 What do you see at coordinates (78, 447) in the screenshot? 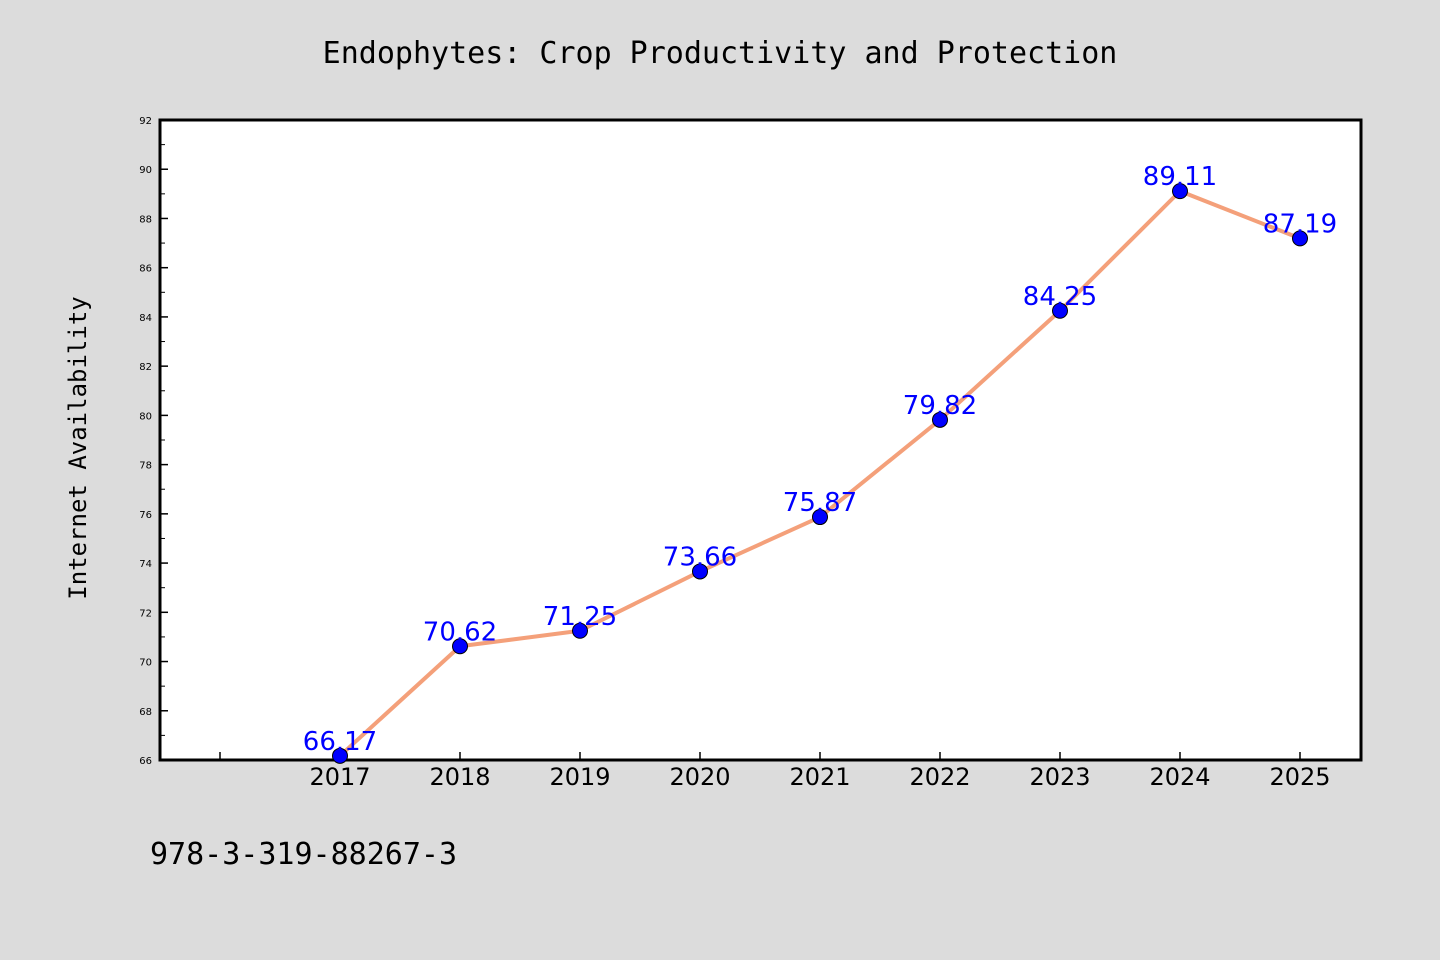
I see `y-axis-label: Internet Availability` at bounding box center [78, 447].